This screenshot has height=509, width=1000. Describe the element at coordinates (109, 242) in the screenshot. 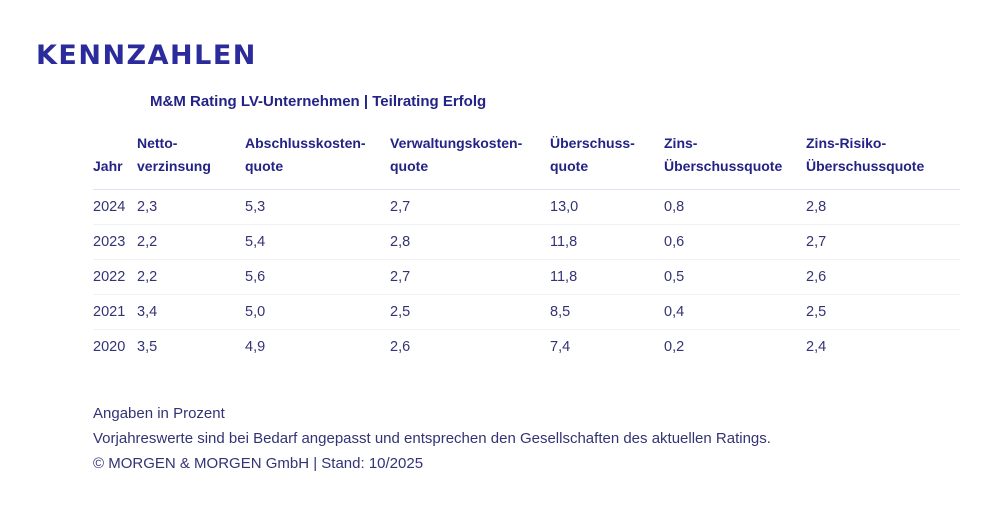

I see `cell-jahr: 2023` at that location.